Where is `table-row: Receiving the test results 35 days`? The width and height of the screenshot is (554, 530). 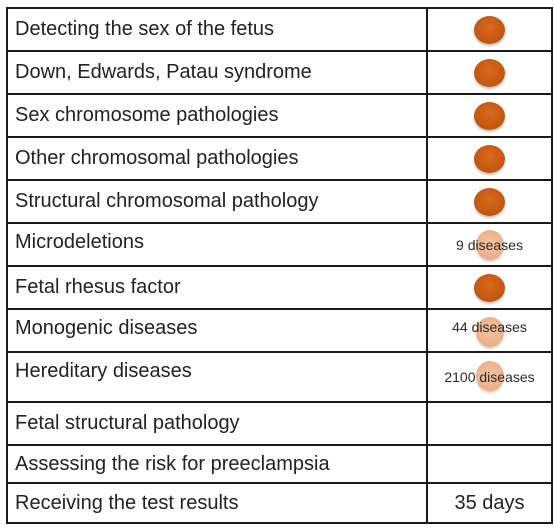
table-row: Receiving the test results 35 days is located at coordinates (280, 504).